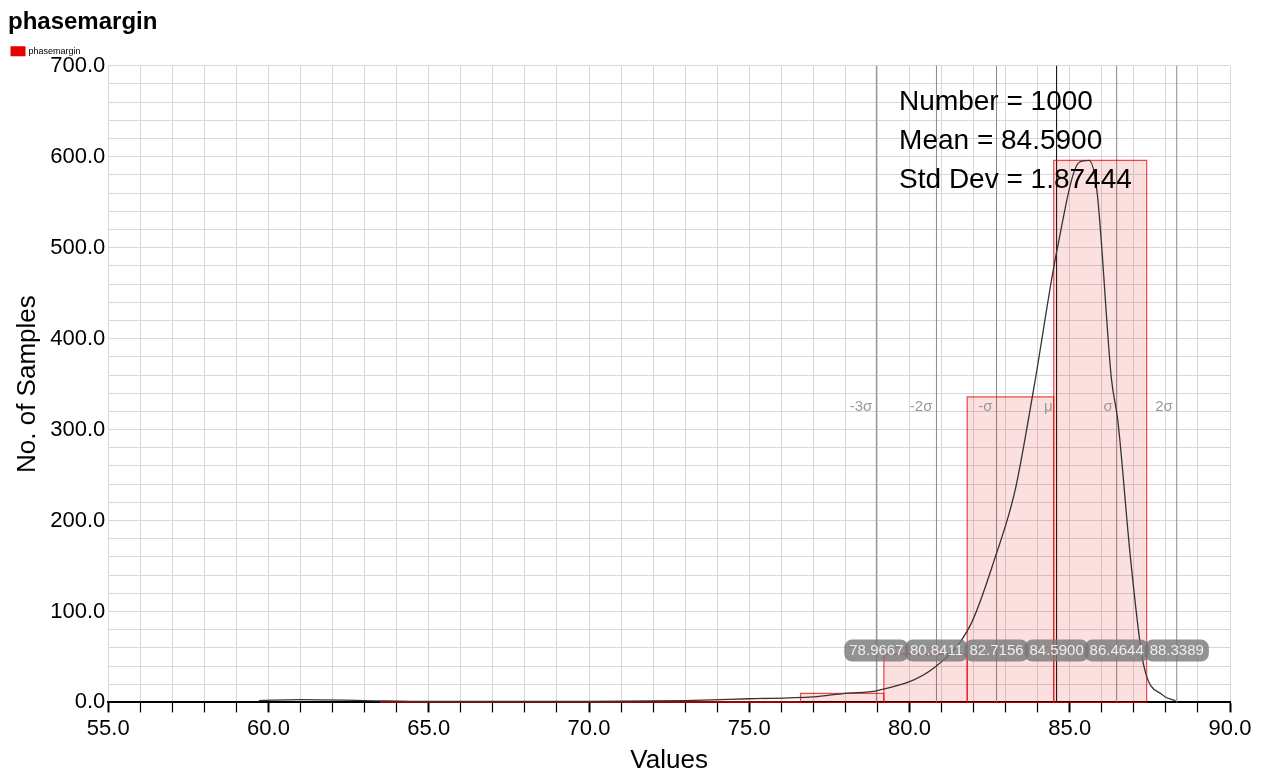 The width and height of the screenshot is (1265, 776). Describe the element at coordinates (921, 405) in the screenshot. I see `ref-line-label: -2σ` at that location.